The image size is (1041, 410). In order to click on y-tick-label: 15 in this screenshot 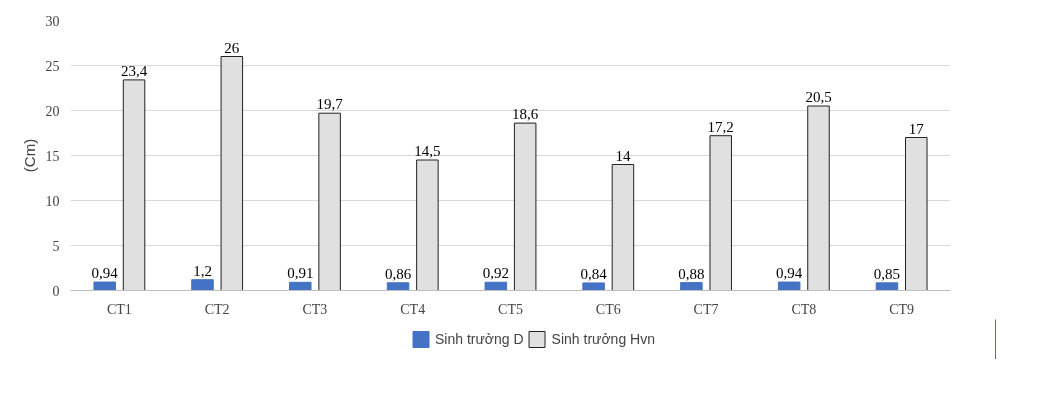, I will do `click(52, 156)`.